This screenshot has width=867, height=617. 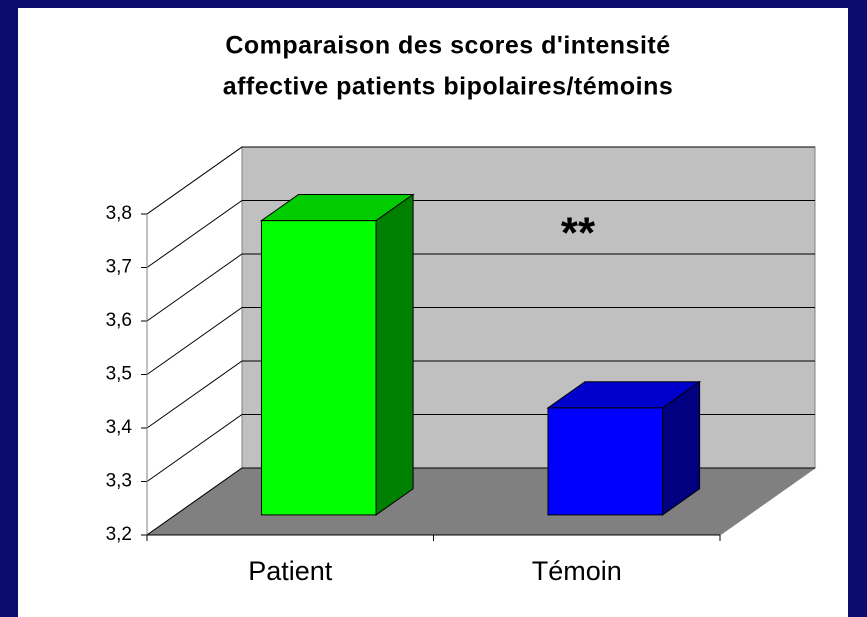 I want to click on y-tick-label: 3,8, so click(x=119, y=213).